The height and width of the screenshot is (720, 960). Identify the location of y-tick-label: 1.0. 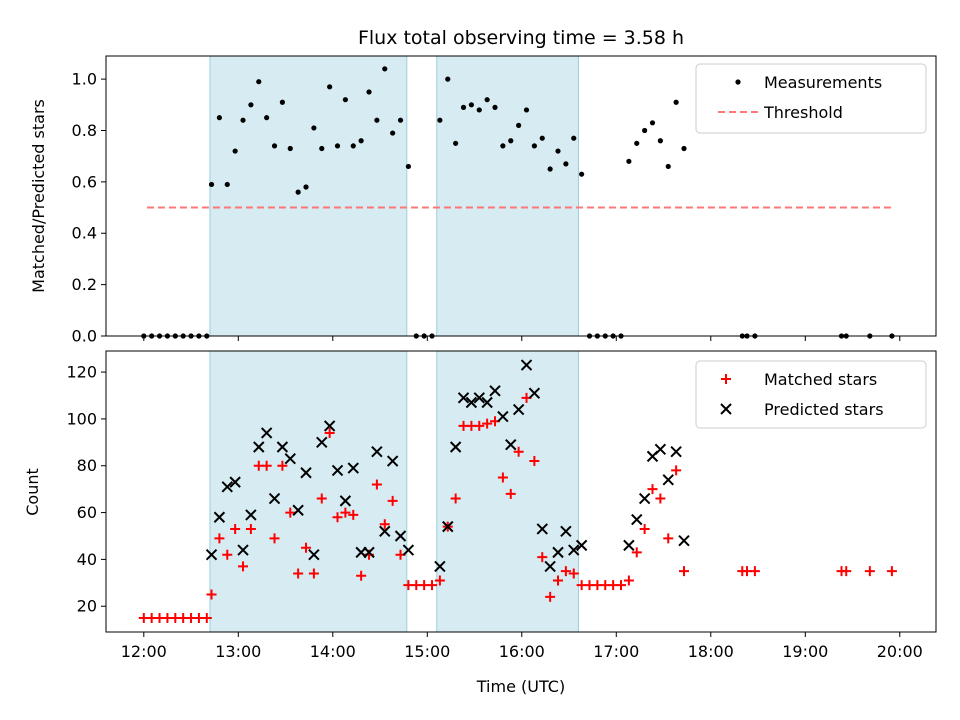
(84, 79).